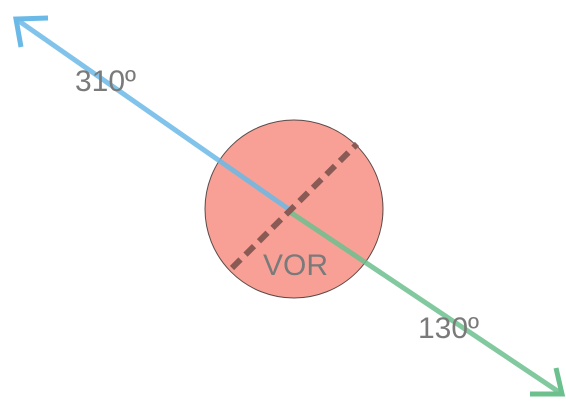 This screenshot has height=401, width=566. I want to click on dashed-axis, so click(294, 206).